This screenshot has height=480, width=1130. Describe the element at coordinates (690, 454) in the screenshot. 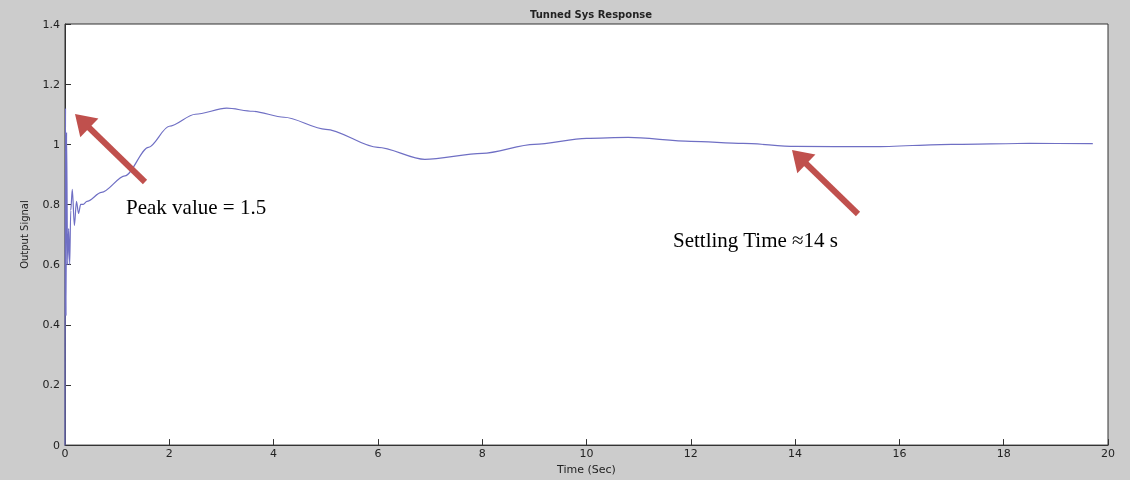

I see `x-tick-label: 12` at that location.